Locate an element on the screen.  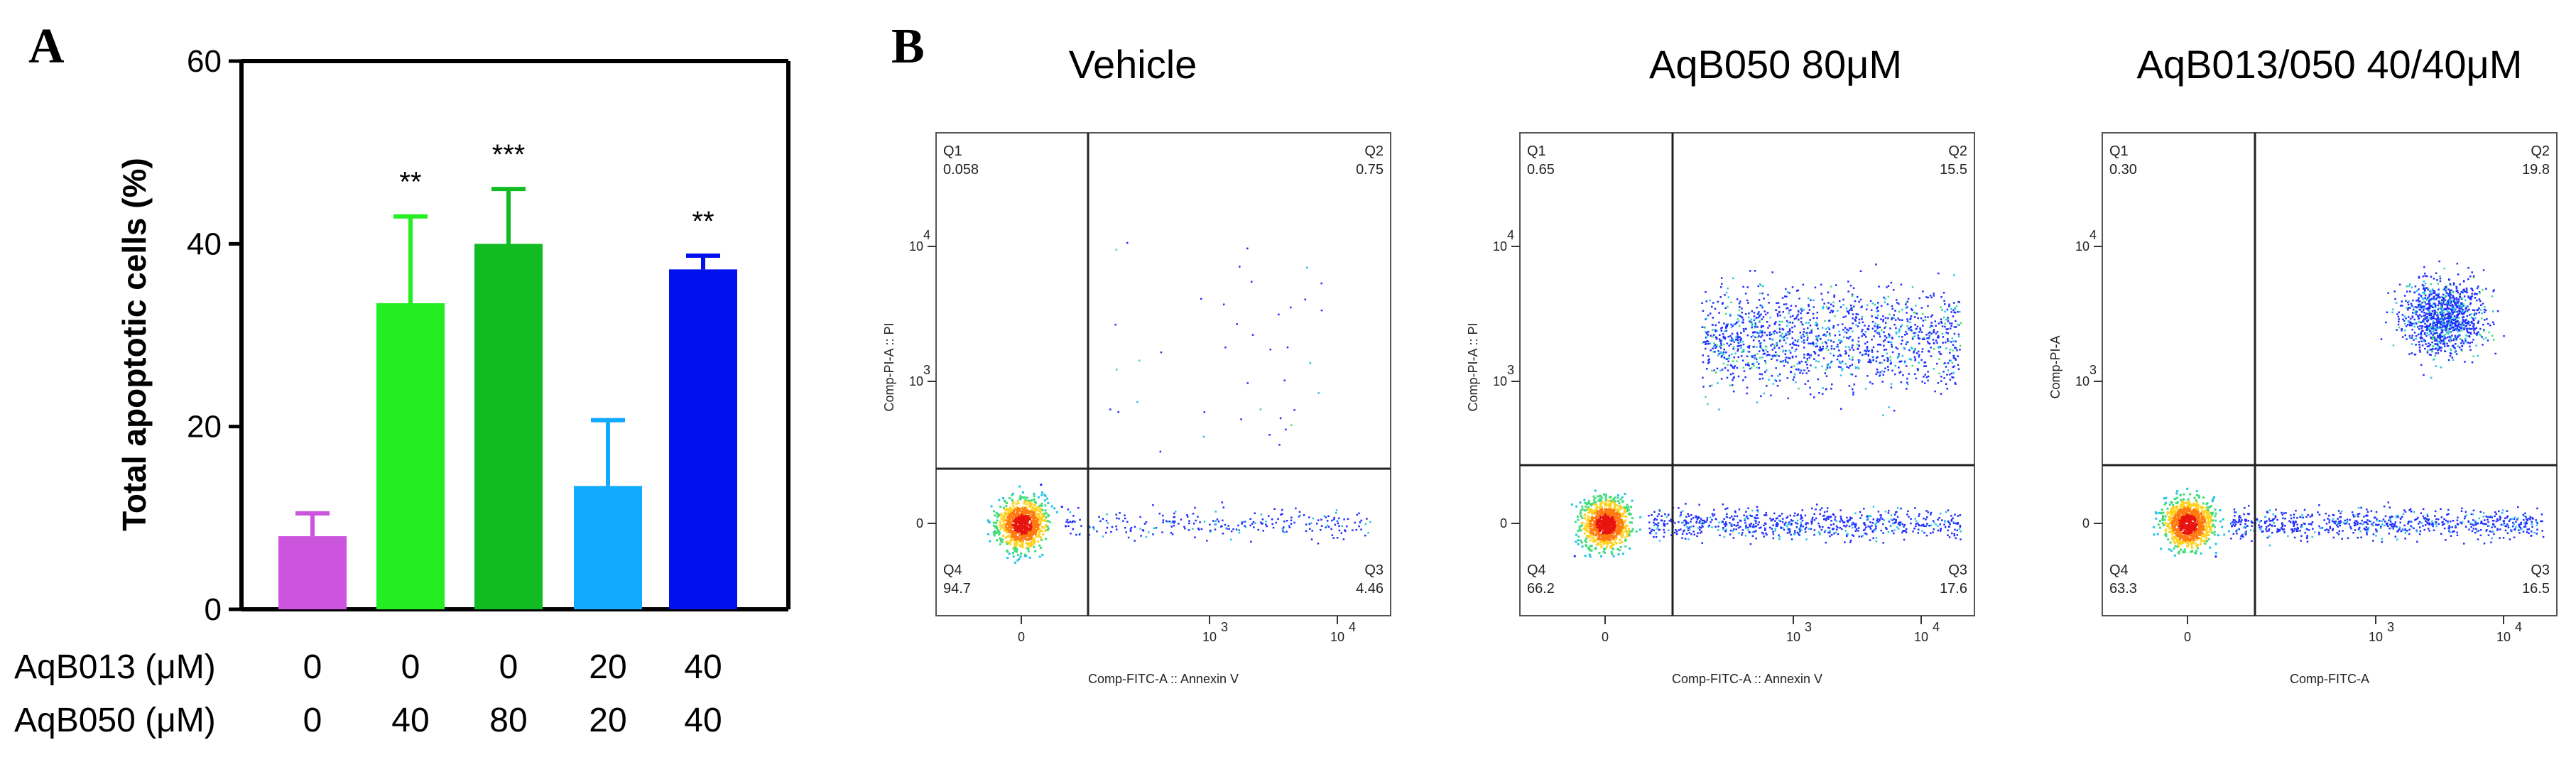
quadrant-name: Q3 is located at coordinates (1958, 570).